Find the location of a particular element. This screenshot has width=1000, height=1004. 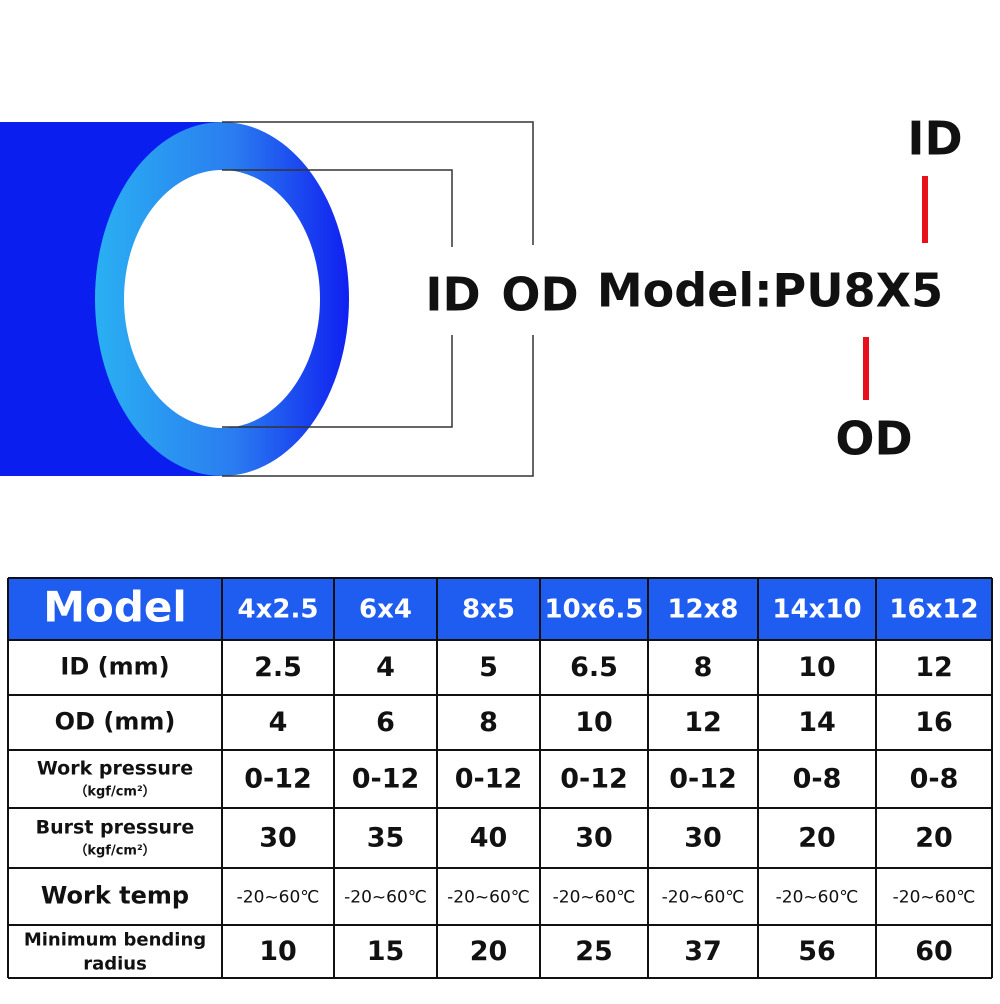

header-cell: 16x12 is located at coordinates (933, 610).